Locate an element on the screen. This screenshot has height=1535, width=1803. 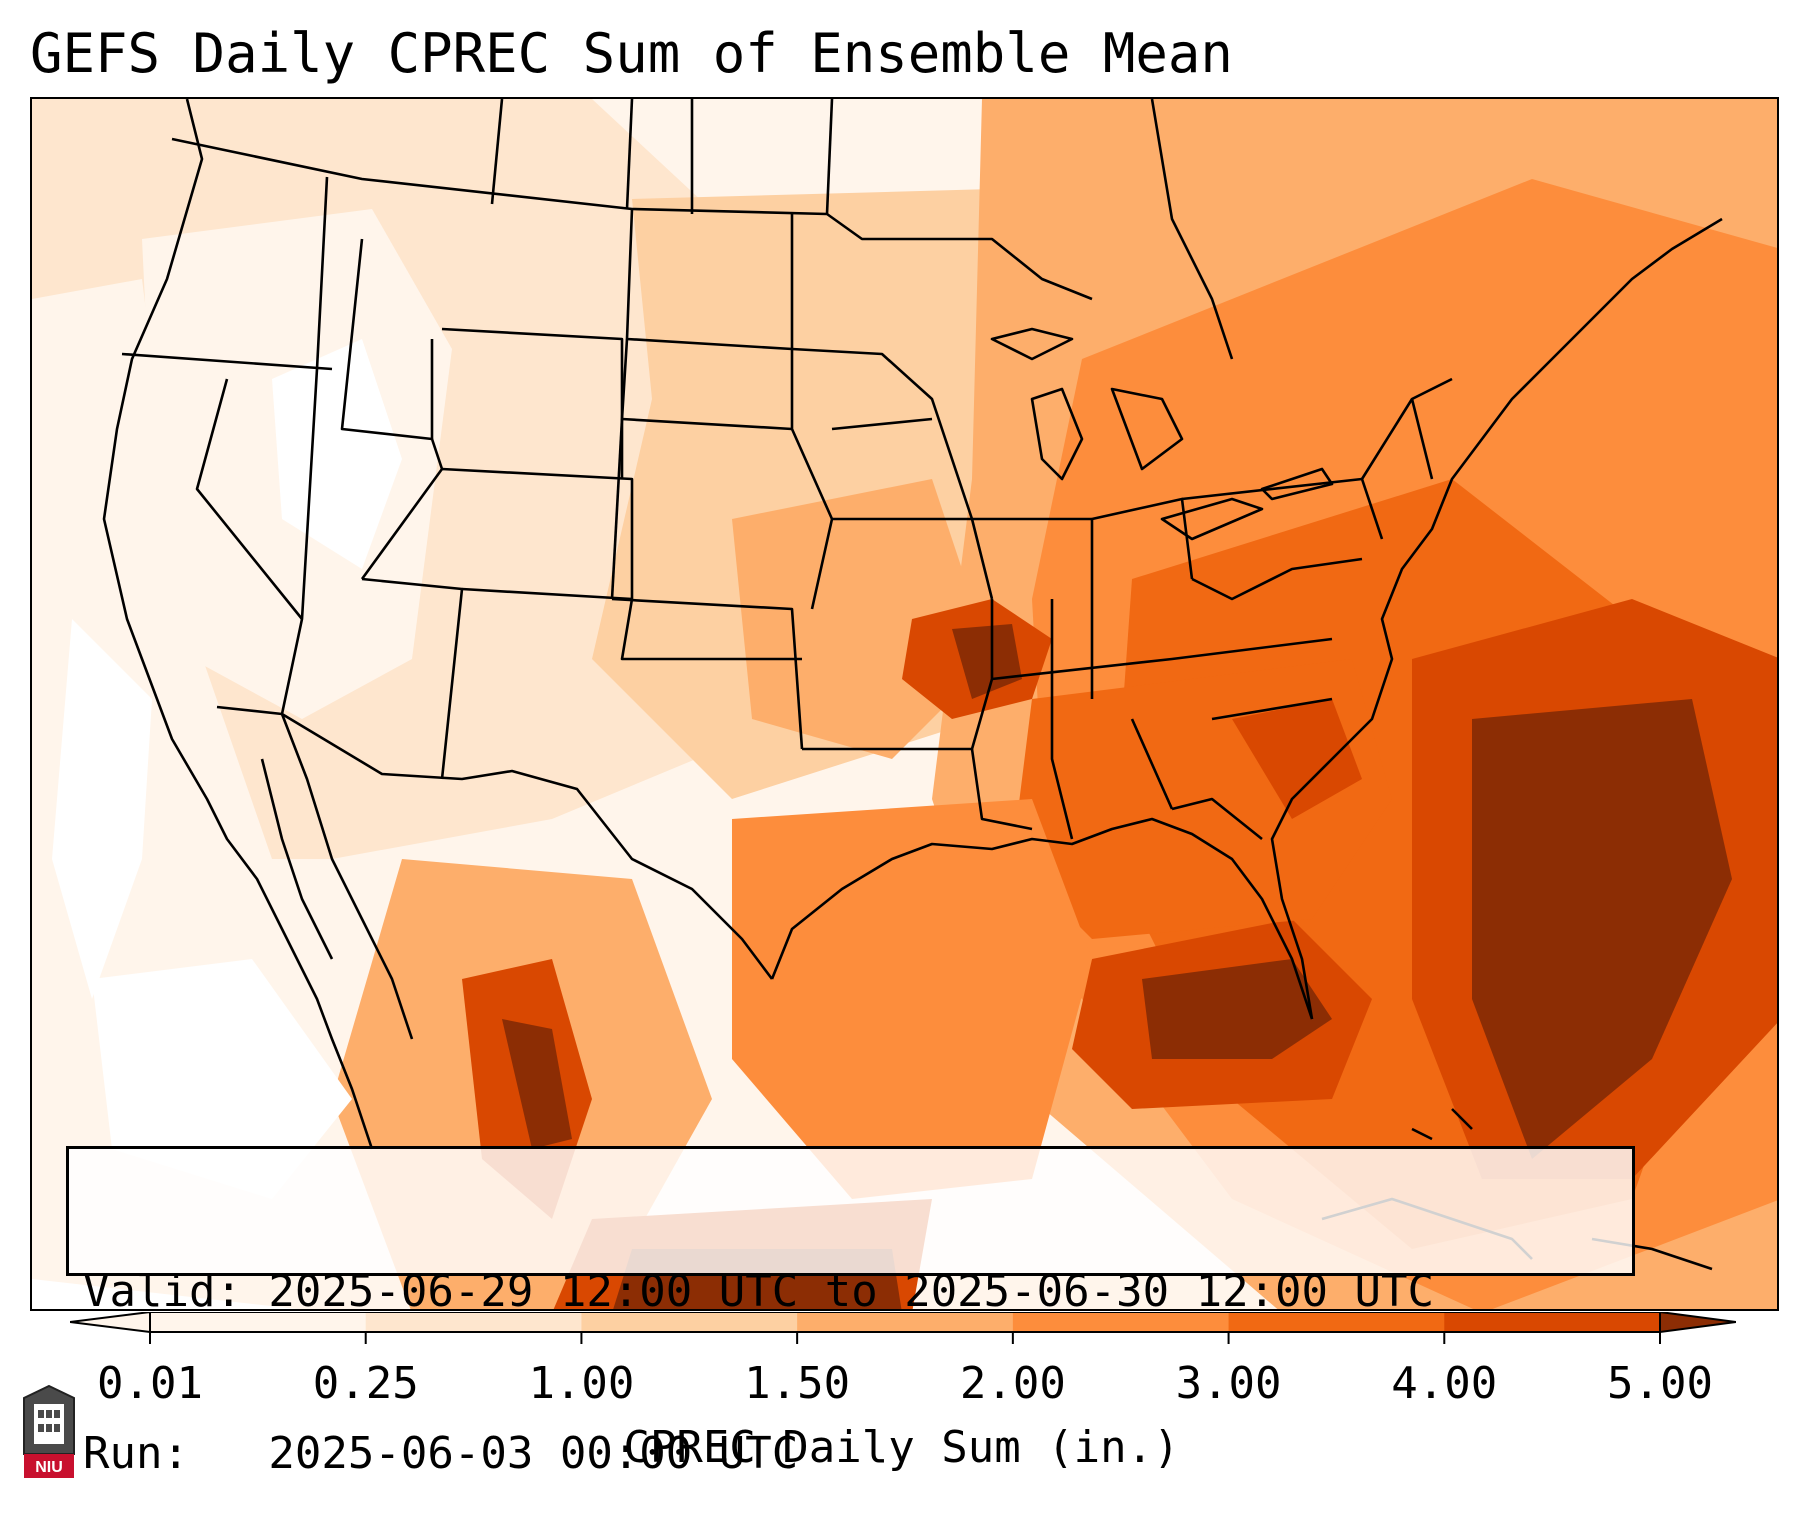
colorbar-tick-label: 3.00 is located at coordinates (1228, 1383).